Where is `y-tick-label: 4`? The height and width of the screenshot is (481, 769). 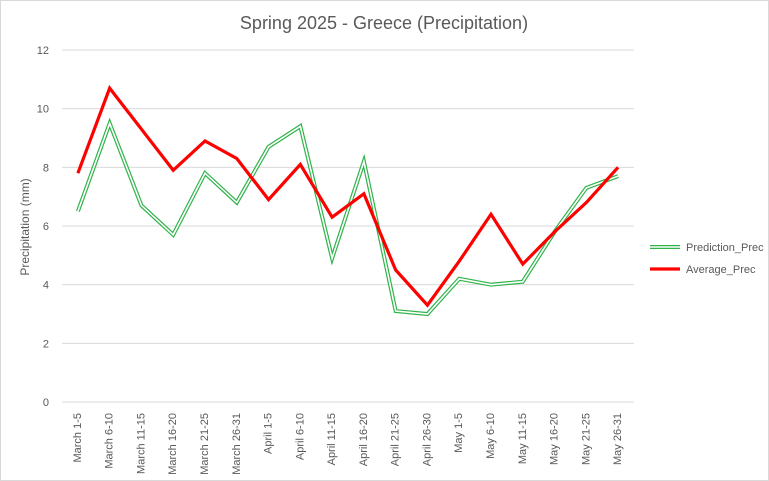 y-tick-label: 4 is located at coordinates (46, 286).